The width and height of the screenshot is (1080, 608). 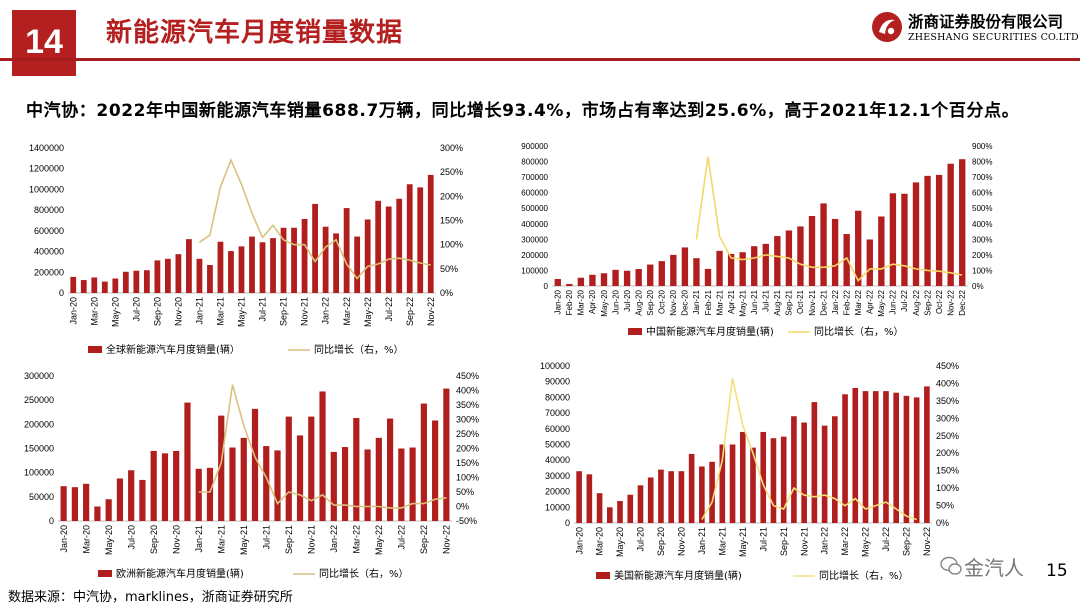 What do you see at coordinates (916, 302) in the screenshot?
I see `x-tick-label: Aug-22` at bounding box center [916, 302].